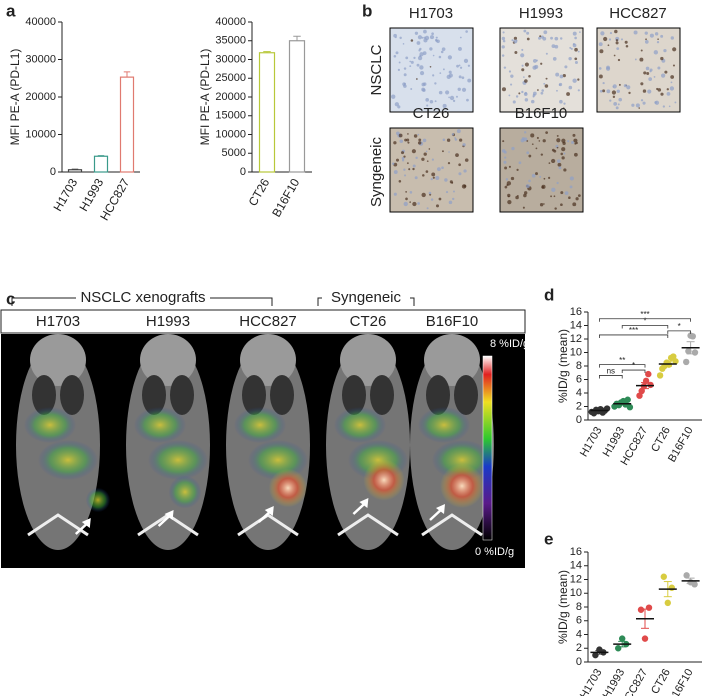 The image size is (708, 696). Describe the element at coordinates (58, 360) in the screenshot. I see `mouse-head` at that location.